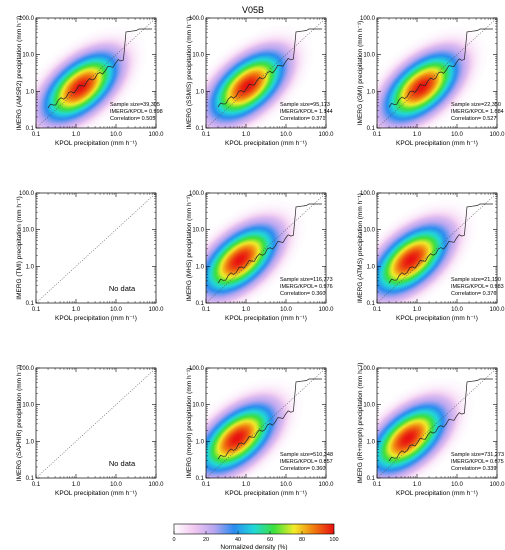 This screenshot has width=505, height=550. I want to click on y-axis-label: IMERG (morph) precipitation (mm h⁻¹), so click(189, 423).